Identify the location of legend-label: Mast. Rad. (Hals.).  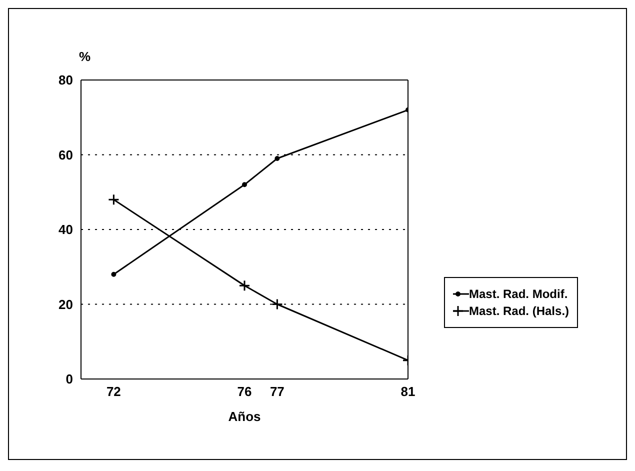
(519, 311).